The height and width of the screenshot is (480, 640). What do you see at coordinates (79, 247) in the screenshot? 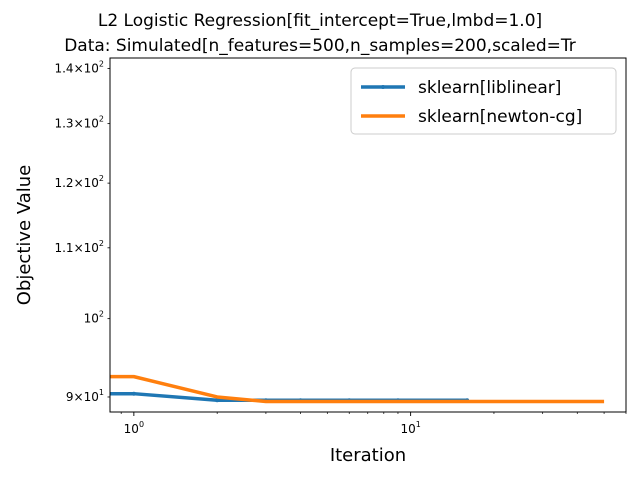
I see `y-tick-label: 1.1×102` at bounding box center [79, 247].